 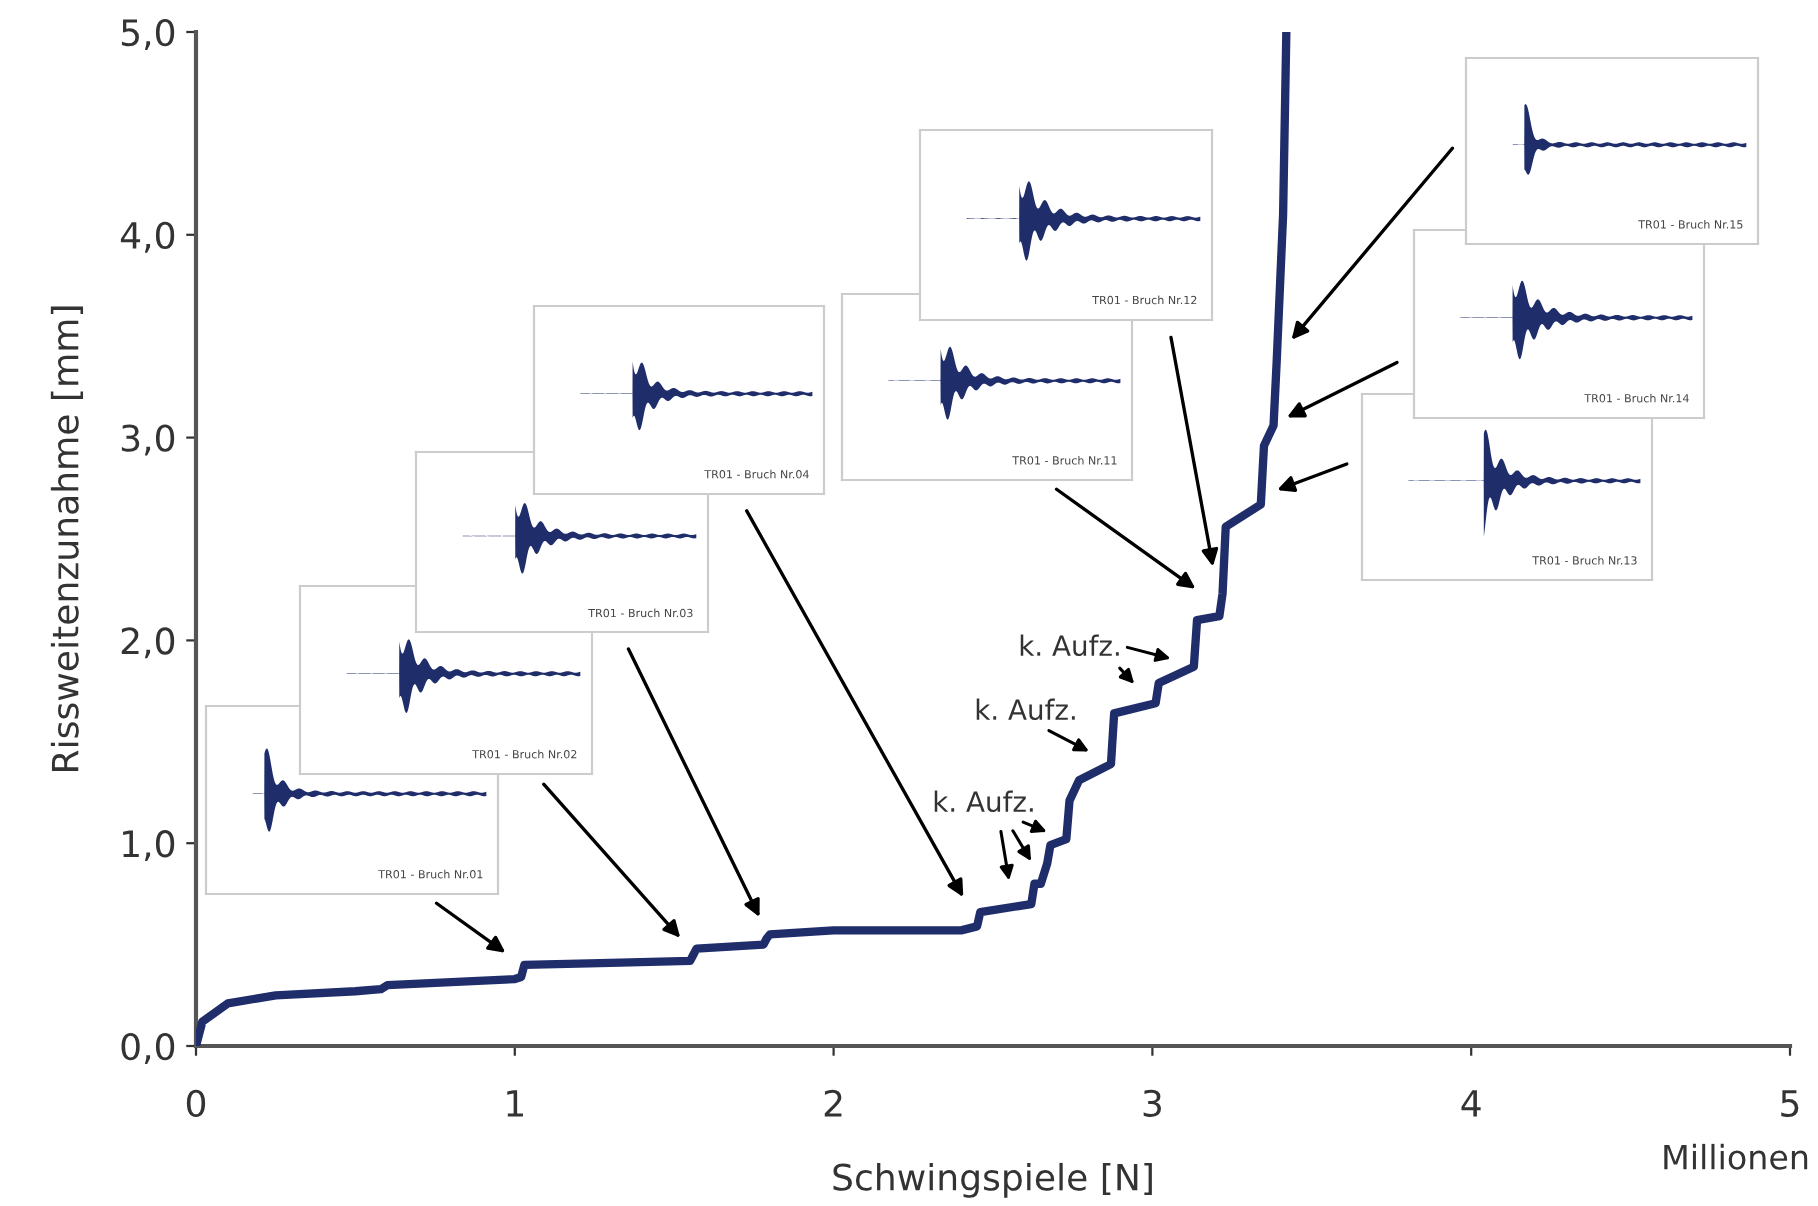 What do you see at coordinates (515, 1103) in the screenshot?
I see `x-tick-label: 1` at bounding box center [515, 1103].